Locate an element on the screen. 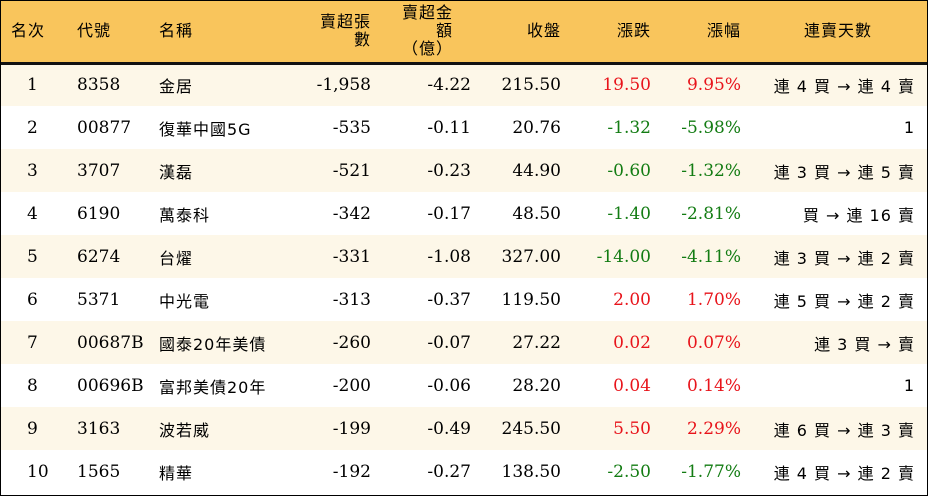 The image size is (928, 496). rank-cell: 2 is located at coordinates (32, 127).